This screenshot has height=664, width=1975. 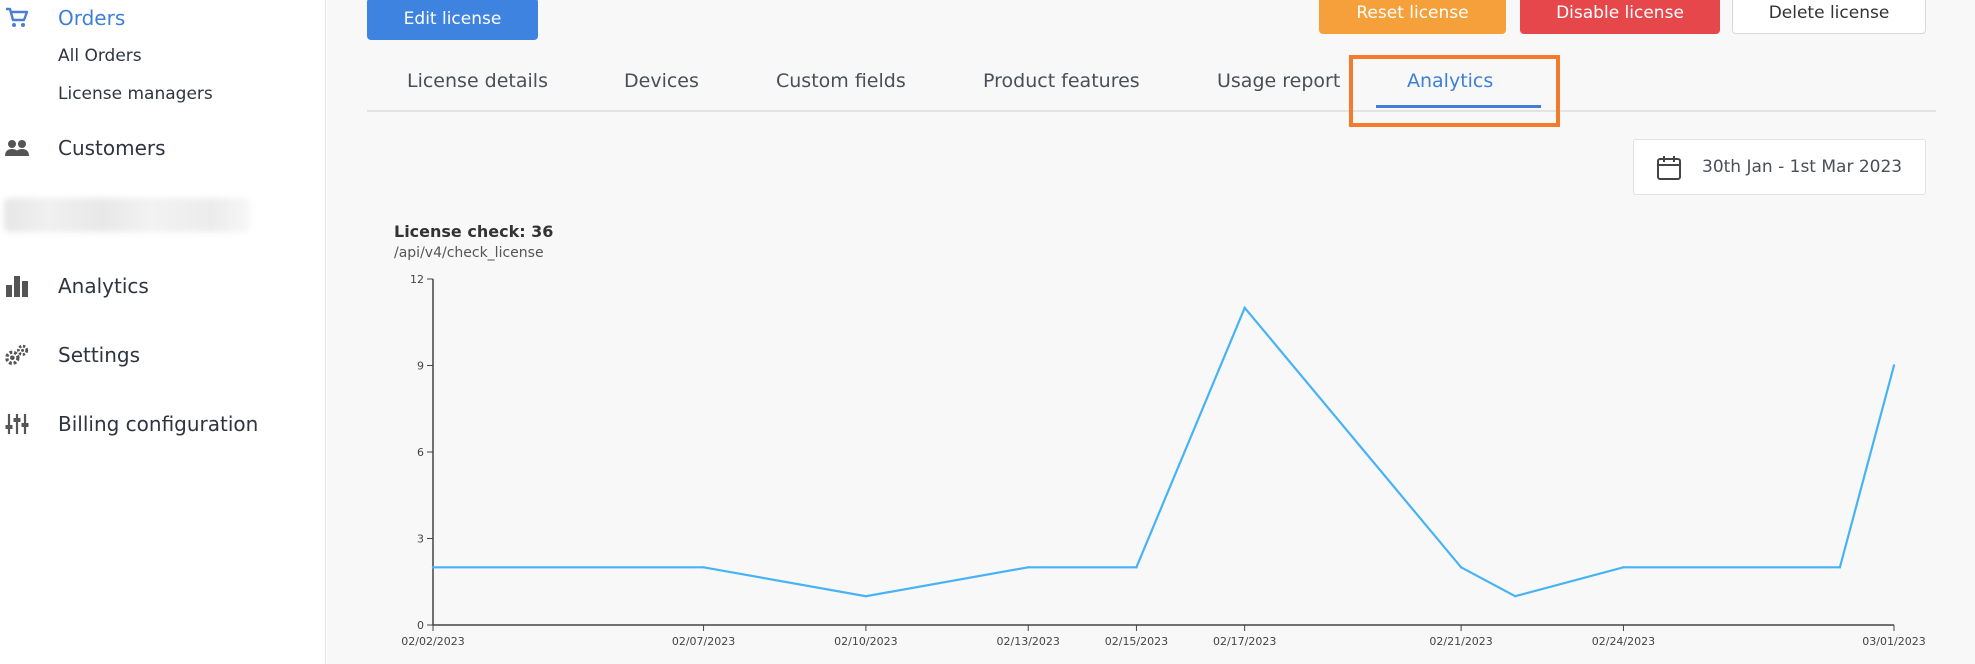 I want to click on x-tick-label: 03/01/2023, so click(x=1893, y=641).